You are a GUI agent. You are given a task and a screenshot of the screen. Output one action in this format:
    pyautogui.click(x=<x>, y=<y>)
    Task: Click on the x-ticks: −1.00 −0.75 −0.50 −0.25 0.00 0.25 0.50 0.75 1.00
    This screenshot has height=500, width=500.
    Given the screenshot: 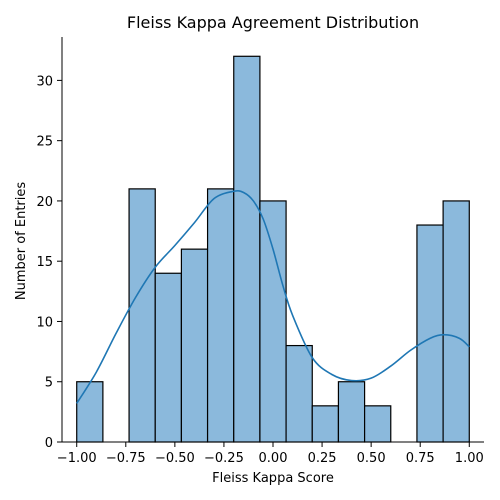 What is the action you would take?
    pyautogui.click(x=270, y=454)
    